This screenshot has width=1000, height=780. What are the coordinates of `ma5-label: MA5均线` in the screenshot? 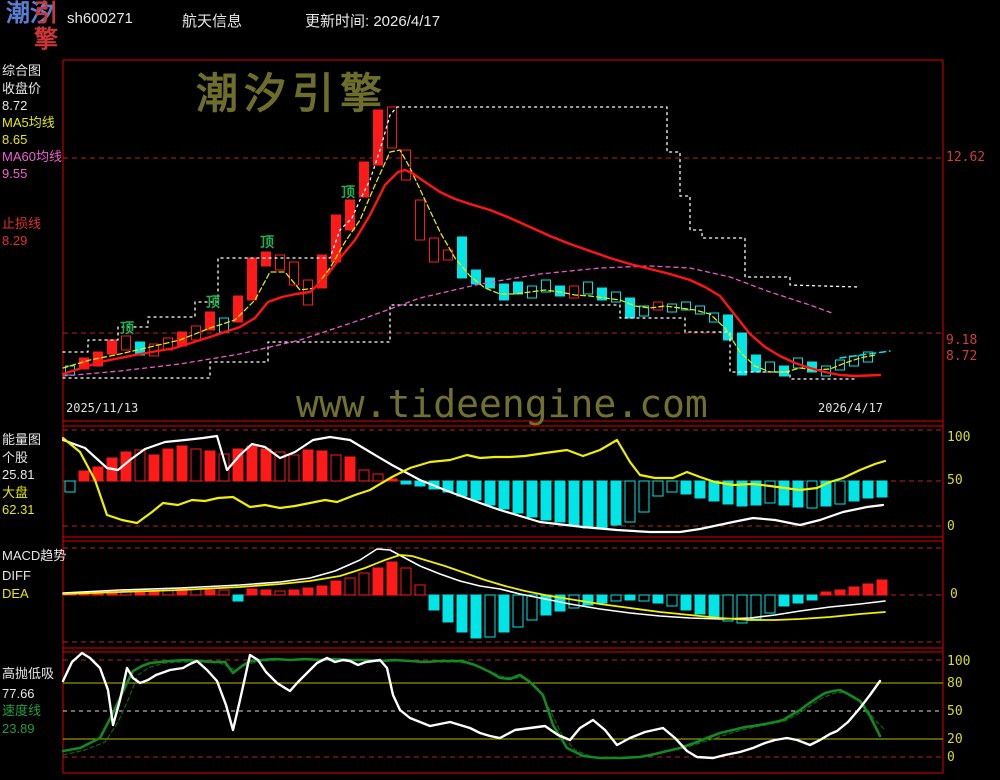 It's located at (28, 122).